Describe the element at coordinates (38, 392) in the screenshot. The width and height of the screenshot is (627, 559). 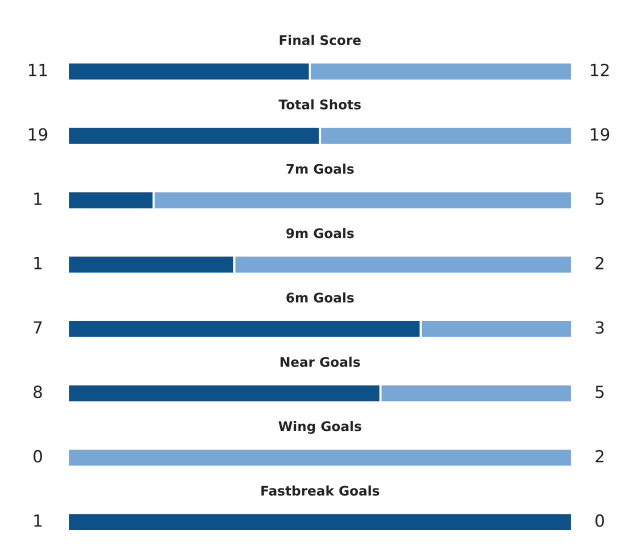
I see `text: 8` at that location.